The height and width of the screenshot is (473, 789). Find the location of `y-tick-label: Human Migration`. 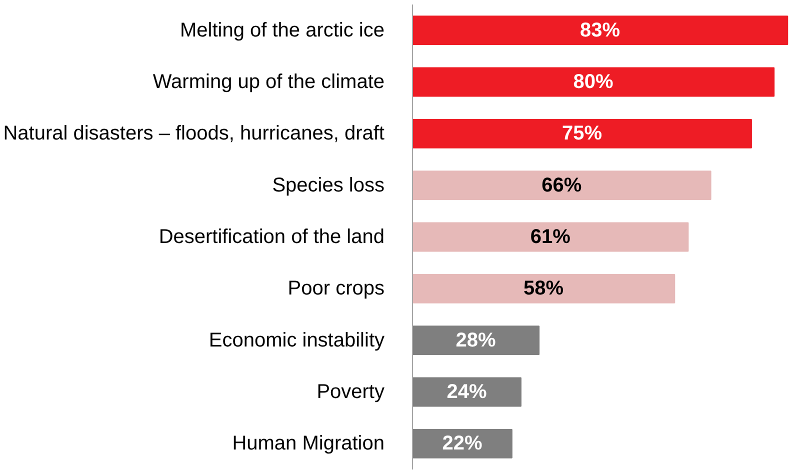

y-tick-label: Human Migration is located at coordinates (308, 443).